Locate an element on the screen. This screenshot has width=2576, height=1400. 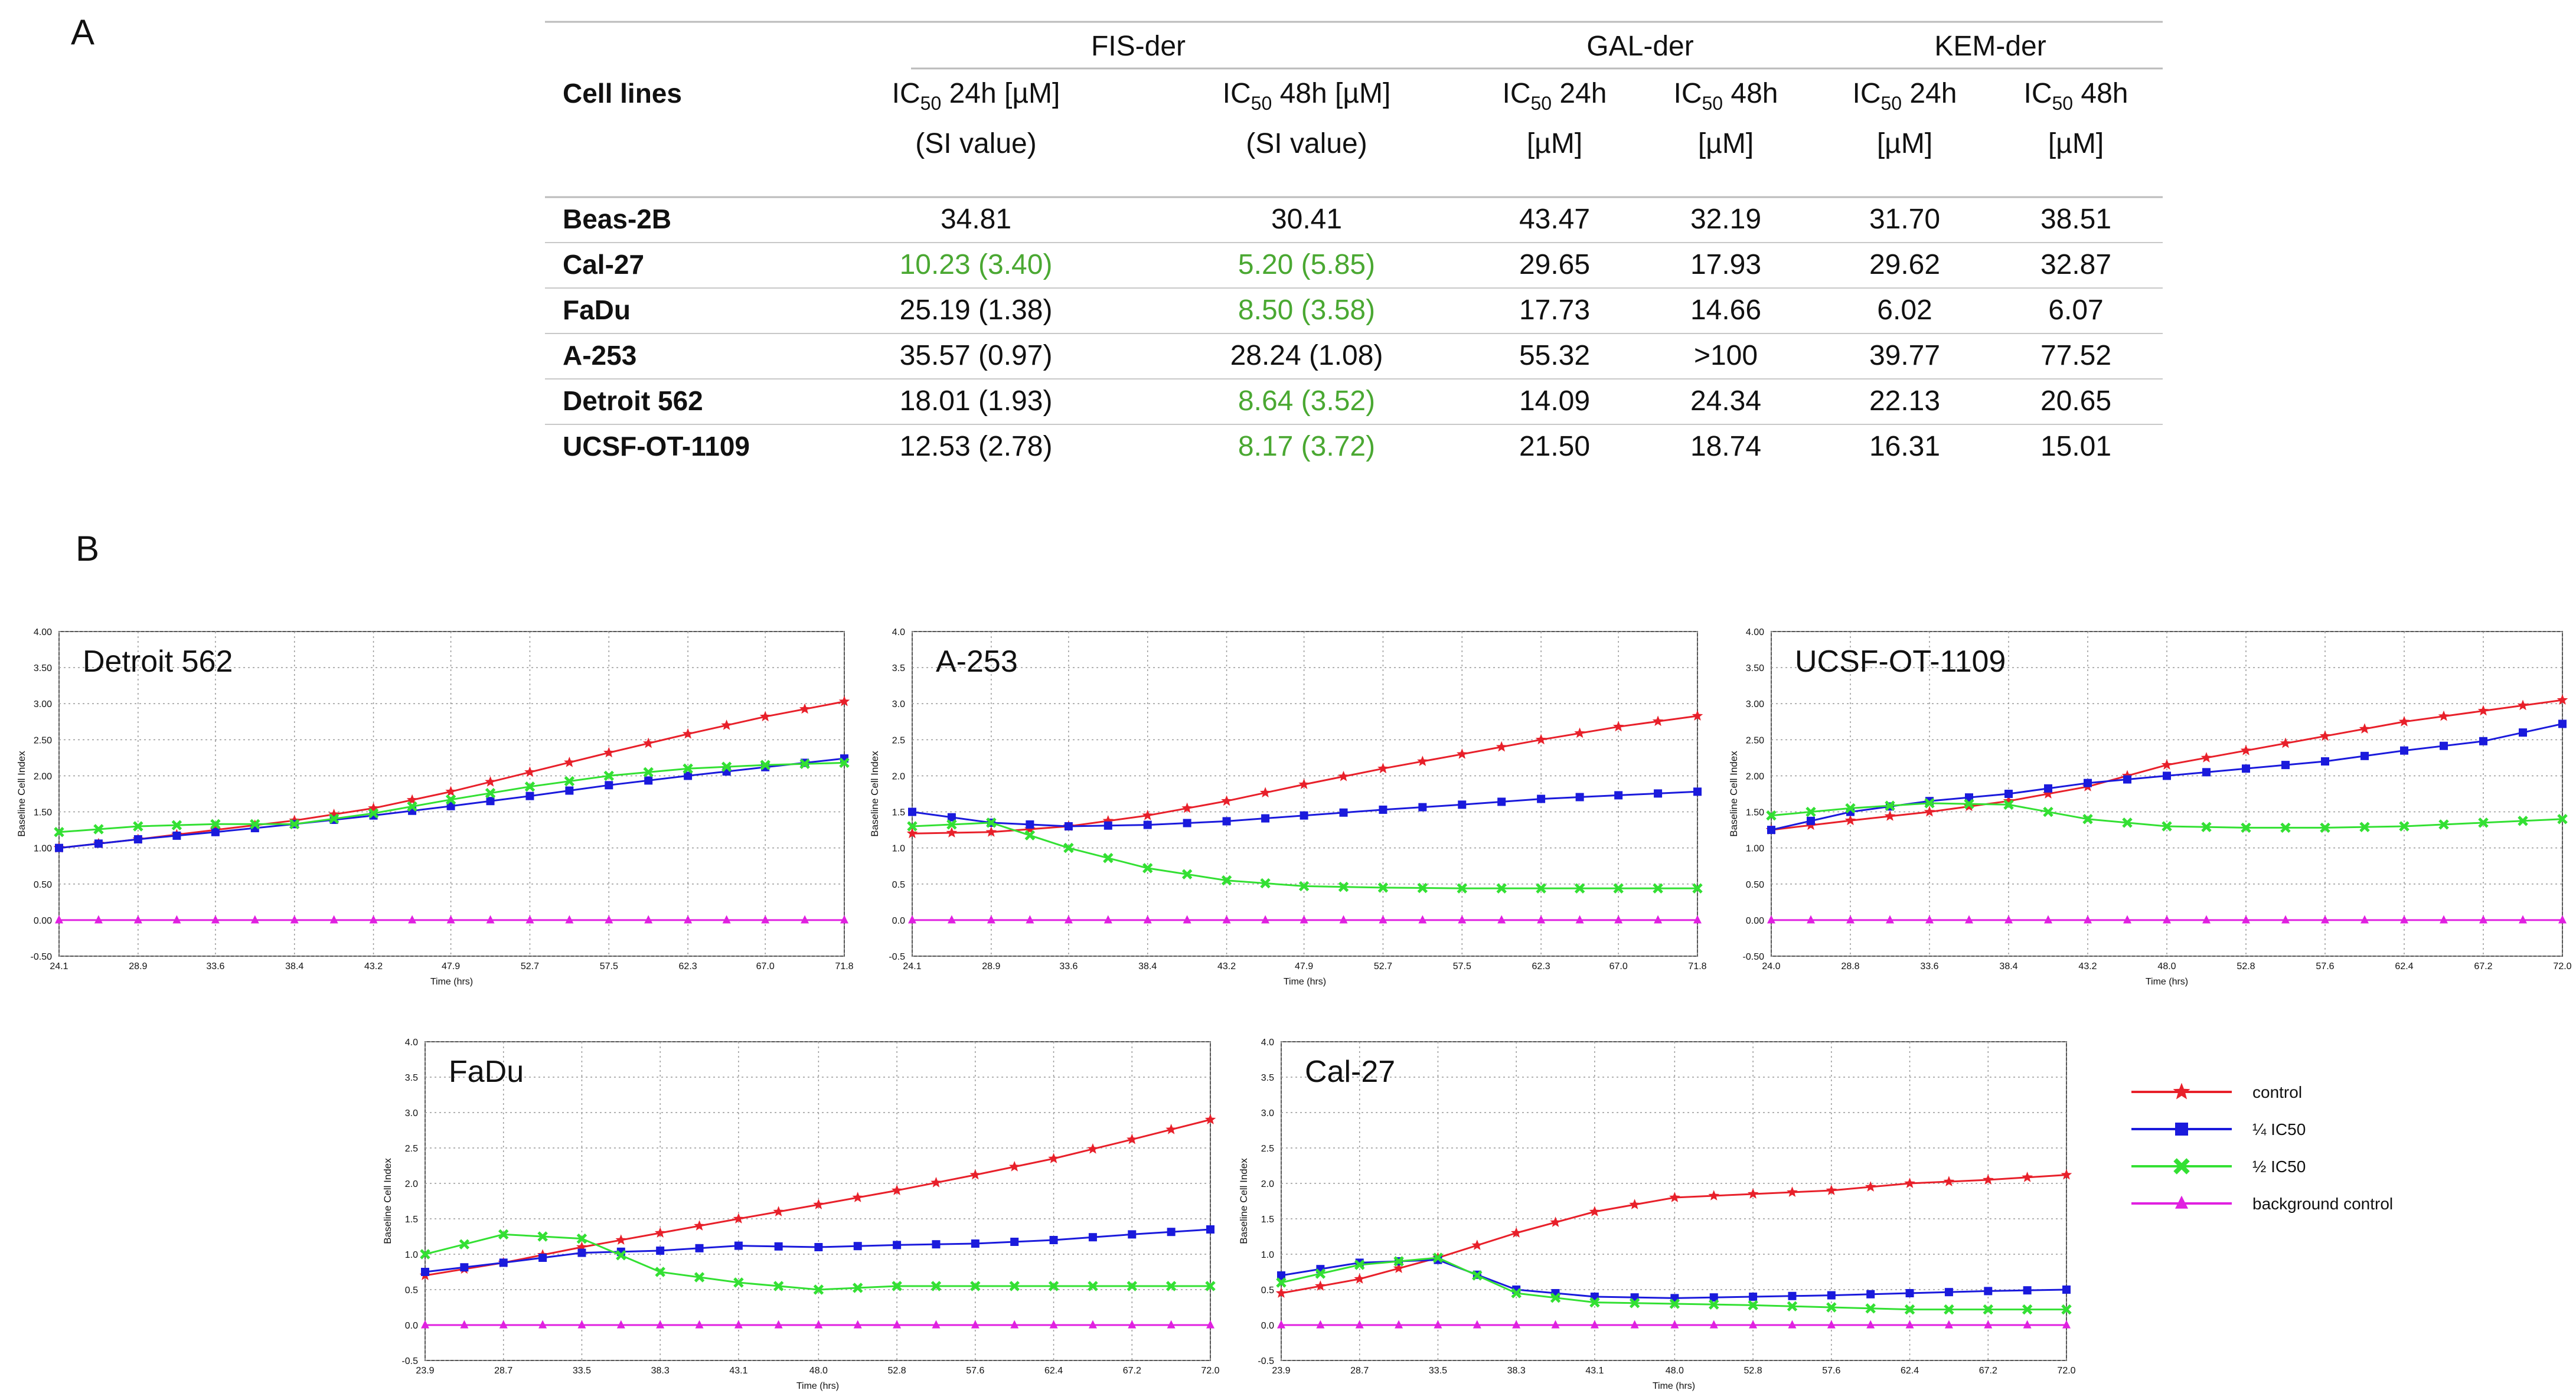
y-tick-label: 2.5 is located at coordinates (1267, 1149).